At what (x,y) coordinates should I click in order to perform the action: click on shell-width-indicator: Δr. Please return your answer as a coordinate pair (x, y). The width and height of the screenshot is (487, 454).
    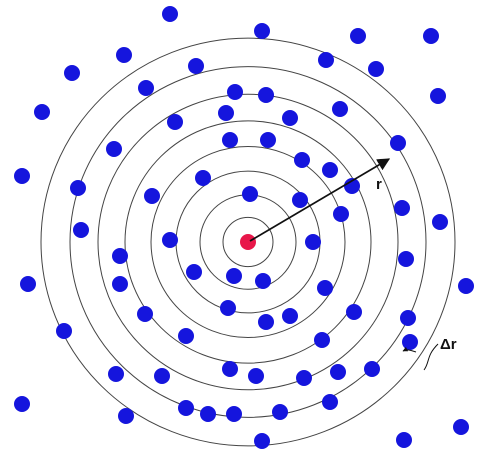
    Looking at the image, I should click on (429, 353).